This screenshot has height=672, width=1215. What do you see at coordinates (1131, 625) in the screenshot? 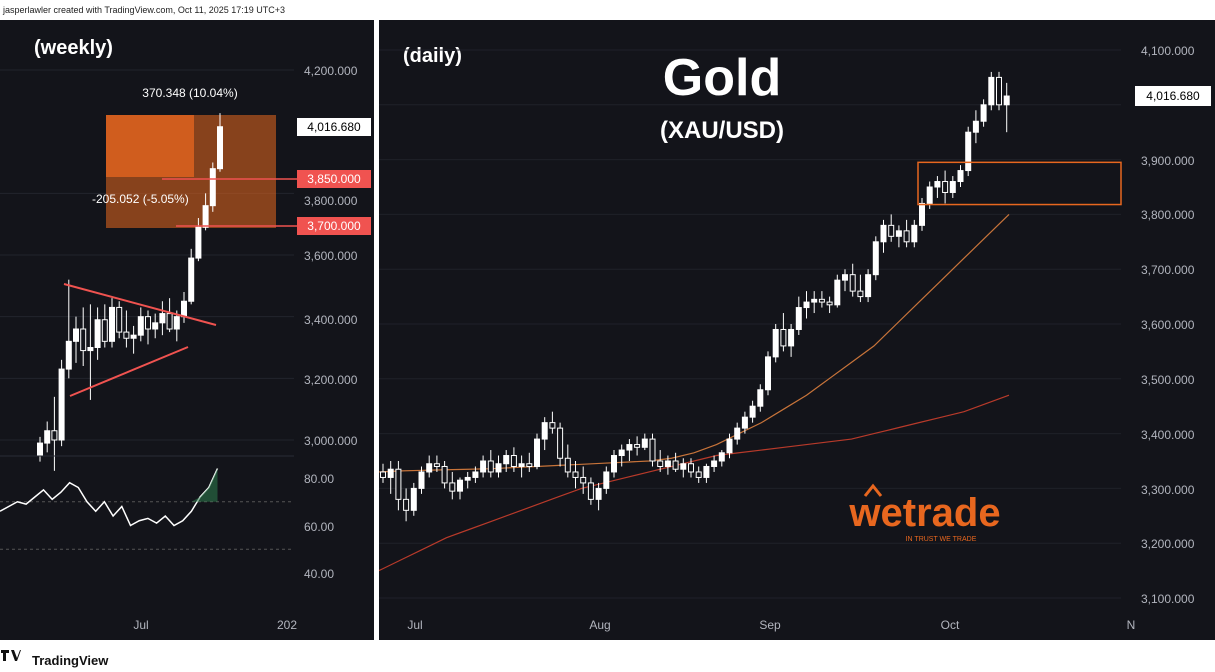
I see `daily-time-tick: N` at bounding box center [1131, 625].